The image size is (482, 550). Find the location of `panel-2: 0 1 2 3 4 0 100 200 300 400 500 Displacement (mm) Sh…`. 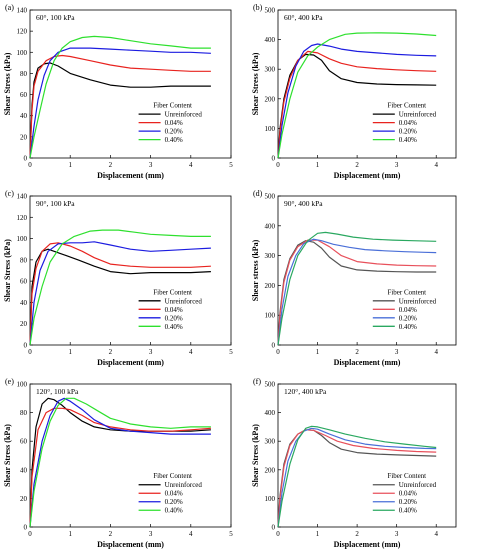

panel-2: 0 1 2 3 4 0 100 200 300 400 500 Displacement (mm) Sh… is located at coordinates (354, 91).